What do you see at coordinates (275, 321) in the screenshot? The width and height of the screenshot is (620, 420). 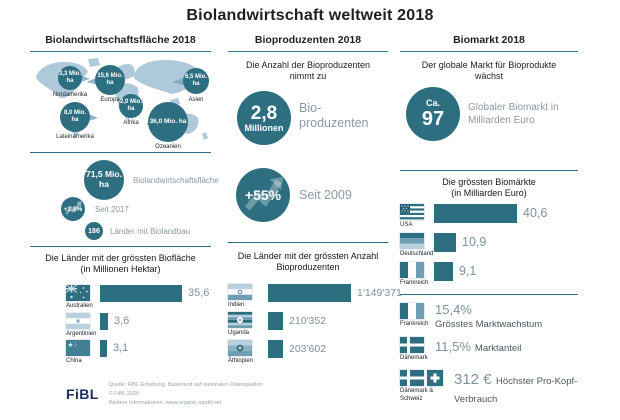 I see `bar-uganda` at bounding box center [275, 321].